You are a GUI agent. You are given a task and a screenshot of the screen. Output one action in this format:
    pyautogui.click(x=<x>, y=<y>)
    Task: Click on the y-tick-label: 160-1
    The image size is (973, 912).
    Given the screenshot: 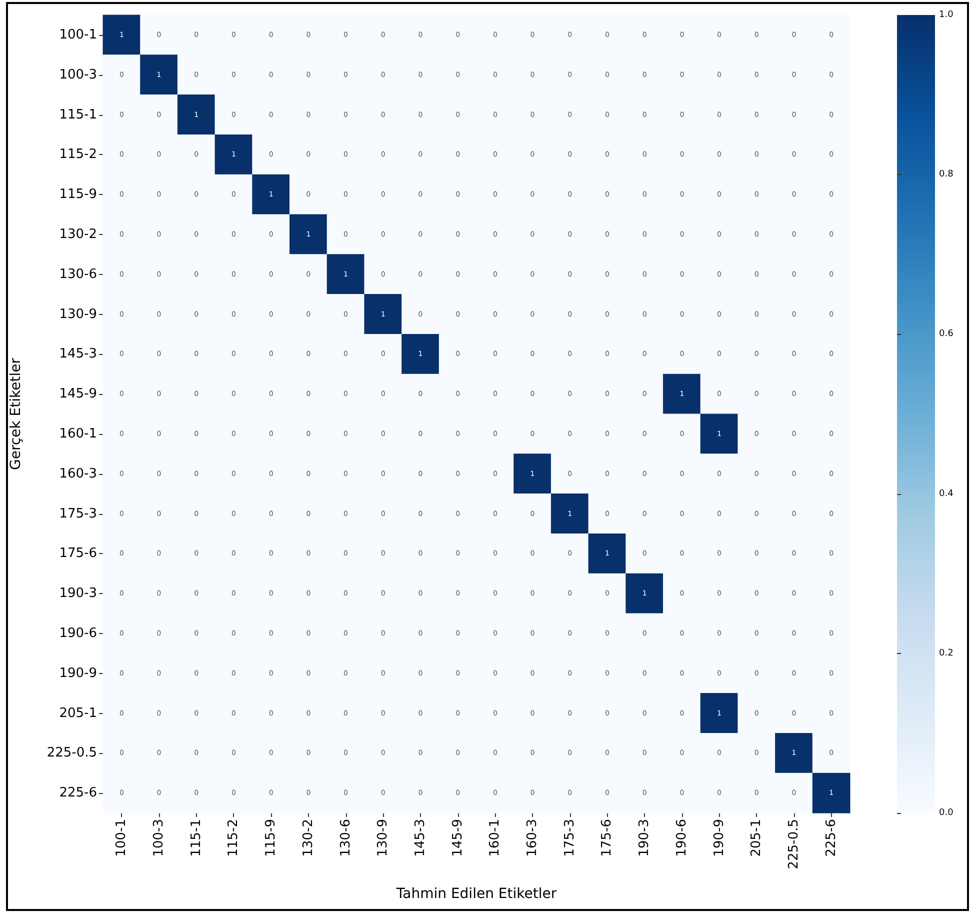 What is the action you would take?
    pyautogui.click(x=78, y=434)
    